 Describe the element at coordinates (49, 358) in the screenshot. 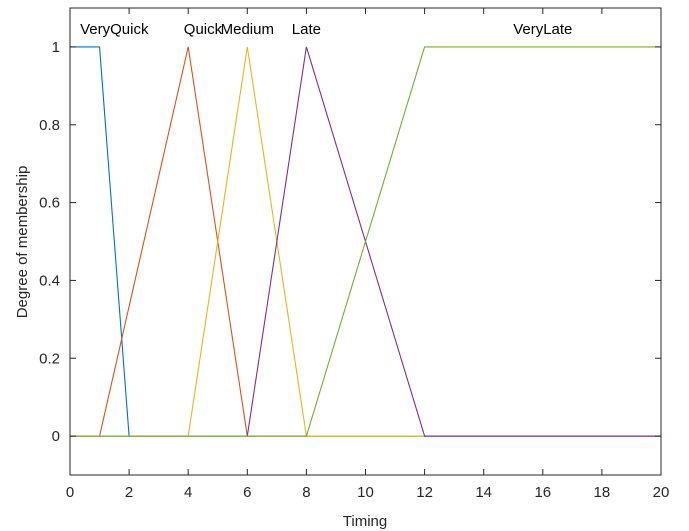

I see `y-tick-label: 0.2` at that location.